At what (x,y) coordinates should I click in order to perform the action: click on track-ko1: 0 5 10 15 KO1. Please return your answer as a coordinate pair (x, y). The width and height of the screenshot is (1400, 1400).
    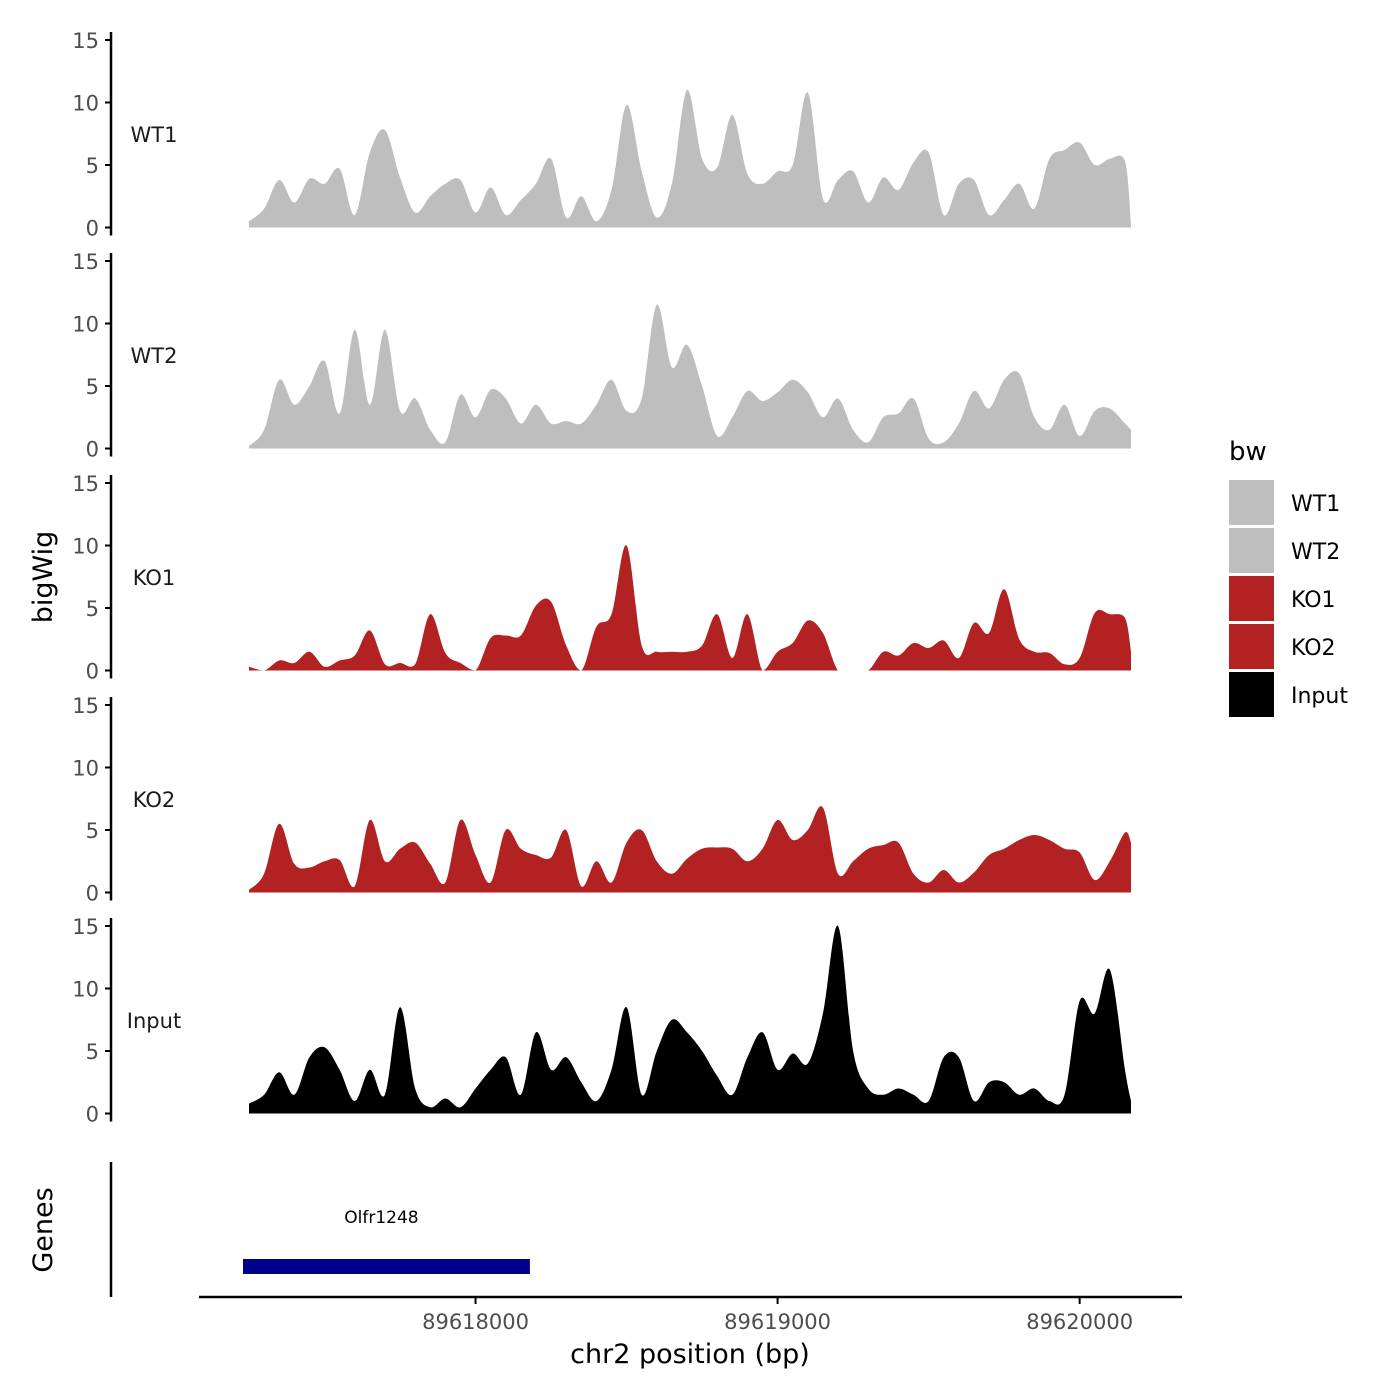
    Looking at the image, I should click on (601, 578).